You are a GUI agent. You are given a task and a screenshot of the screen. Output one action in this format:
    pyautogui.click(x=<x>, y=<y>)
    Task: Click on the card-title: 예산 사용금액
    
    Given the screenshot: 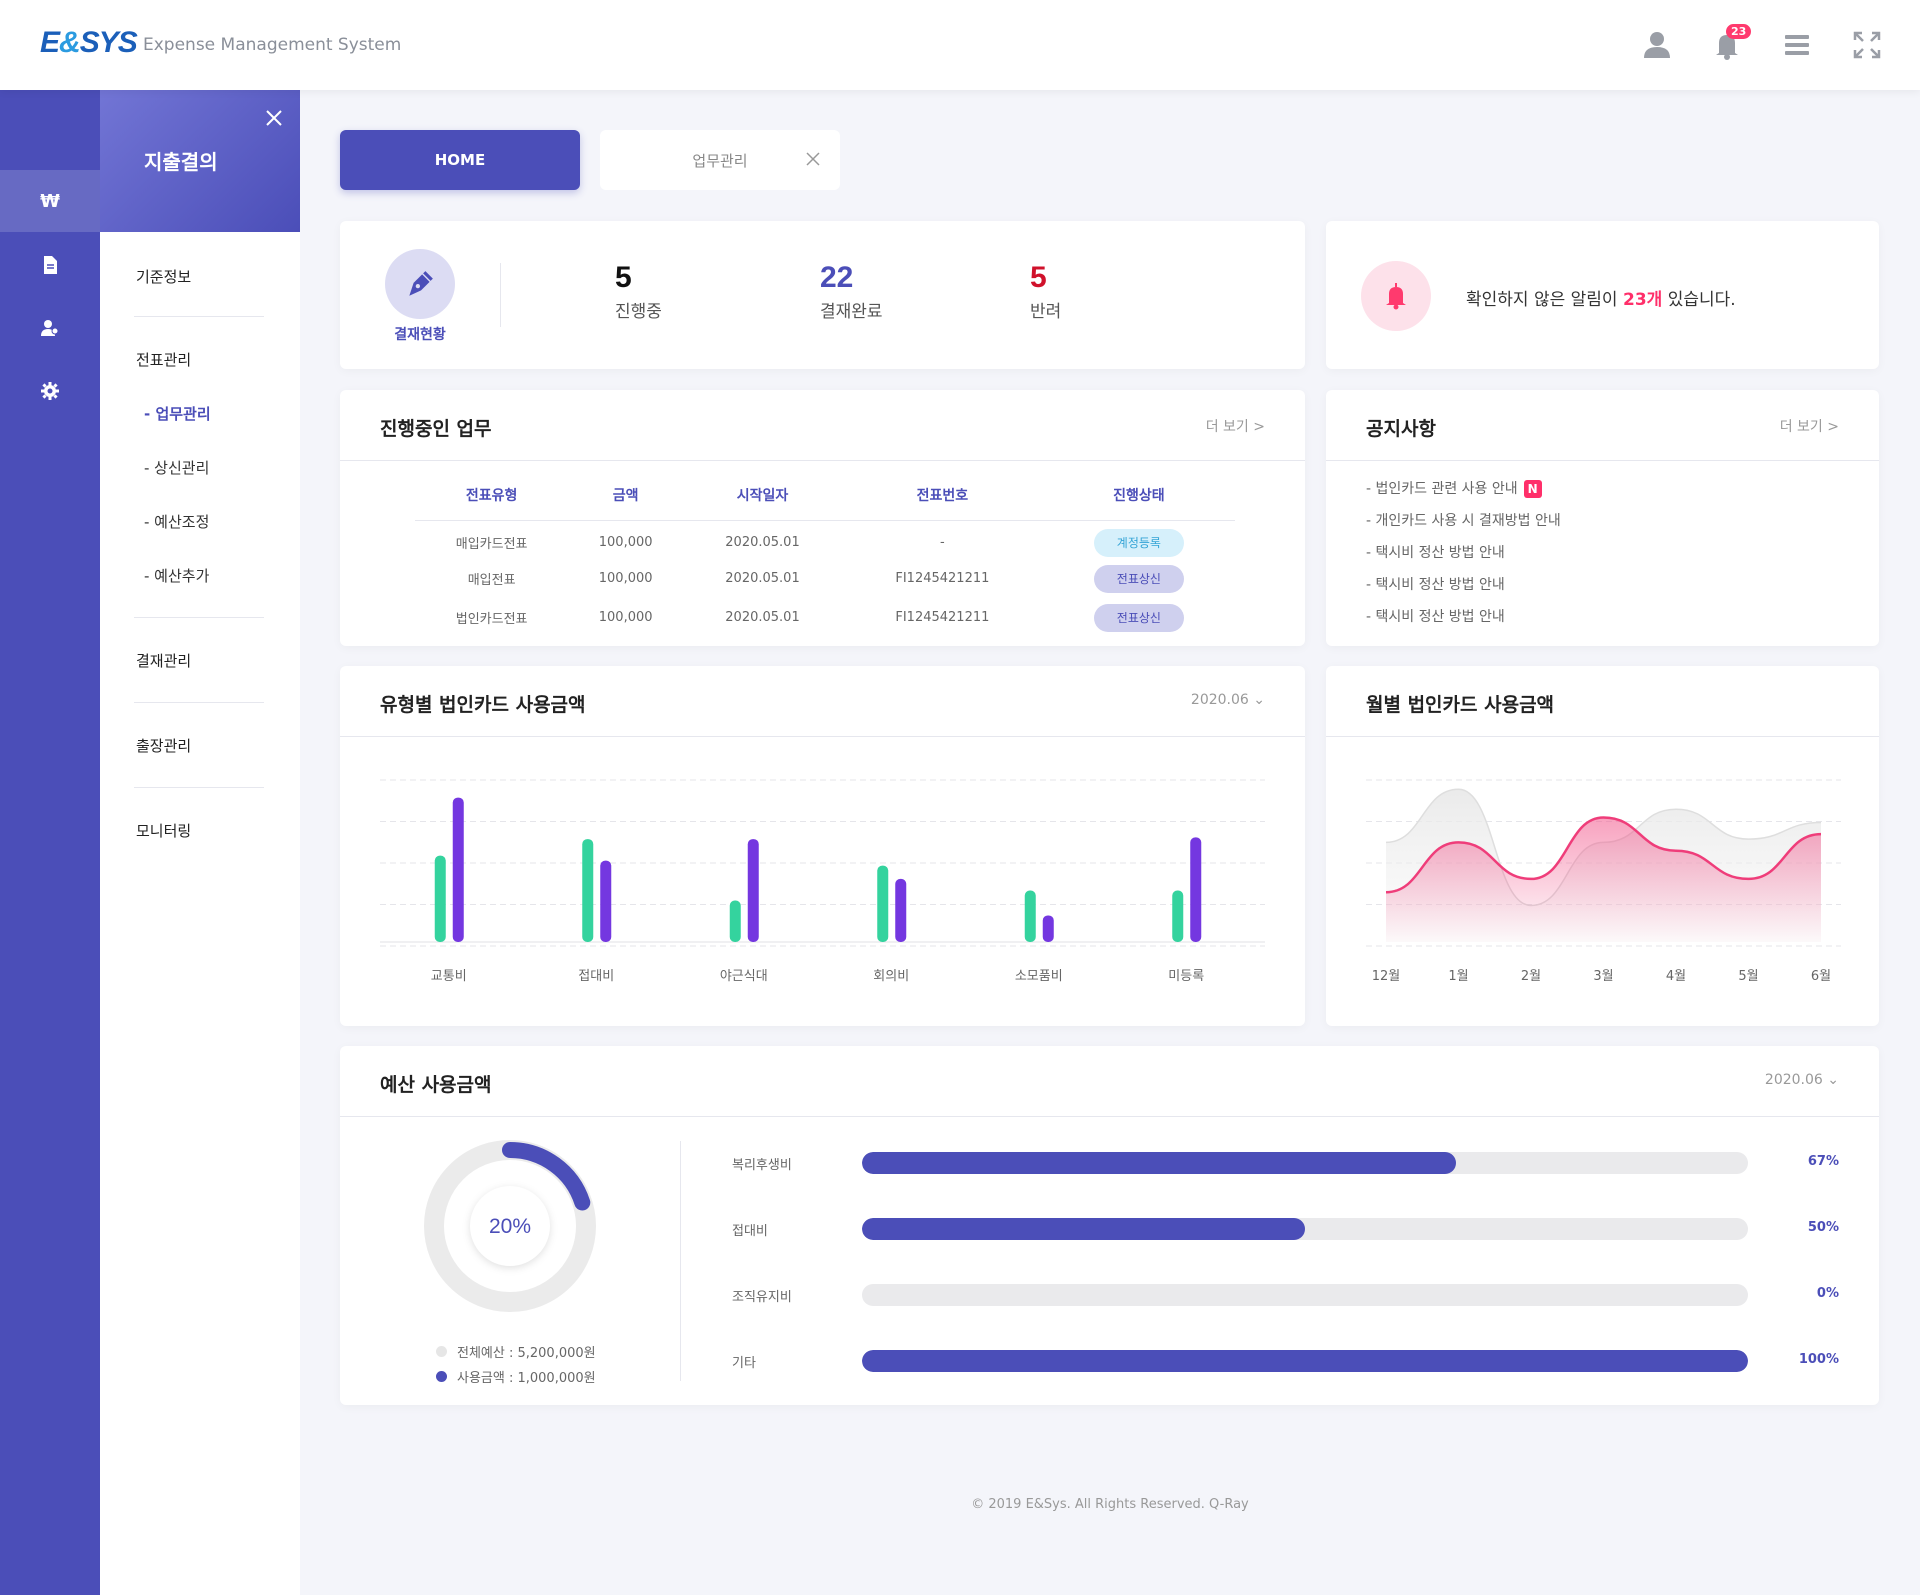 What is the action you would take?
    pyautogui.click(x=436, y=1085)
    